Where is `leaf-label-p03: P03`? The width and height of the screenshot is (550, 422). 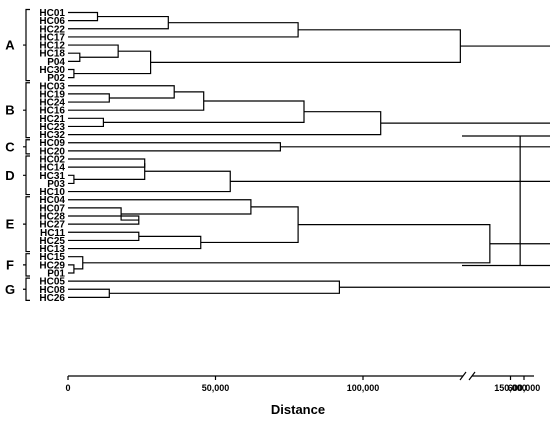
leaf-label-p03: P03 is located at coordinates (56, 184).